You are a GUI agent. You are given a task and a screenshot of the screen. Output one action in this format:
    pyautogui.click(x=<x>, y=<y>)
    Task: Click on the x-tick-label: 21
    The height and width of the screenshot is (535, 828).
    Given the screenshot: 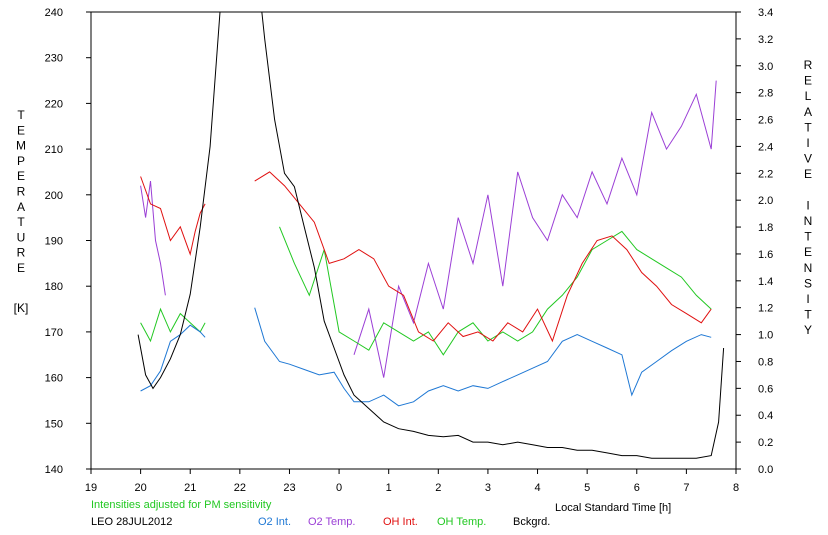 What is the action you would take?
    pyautogui.click(x=190, y=488)
    